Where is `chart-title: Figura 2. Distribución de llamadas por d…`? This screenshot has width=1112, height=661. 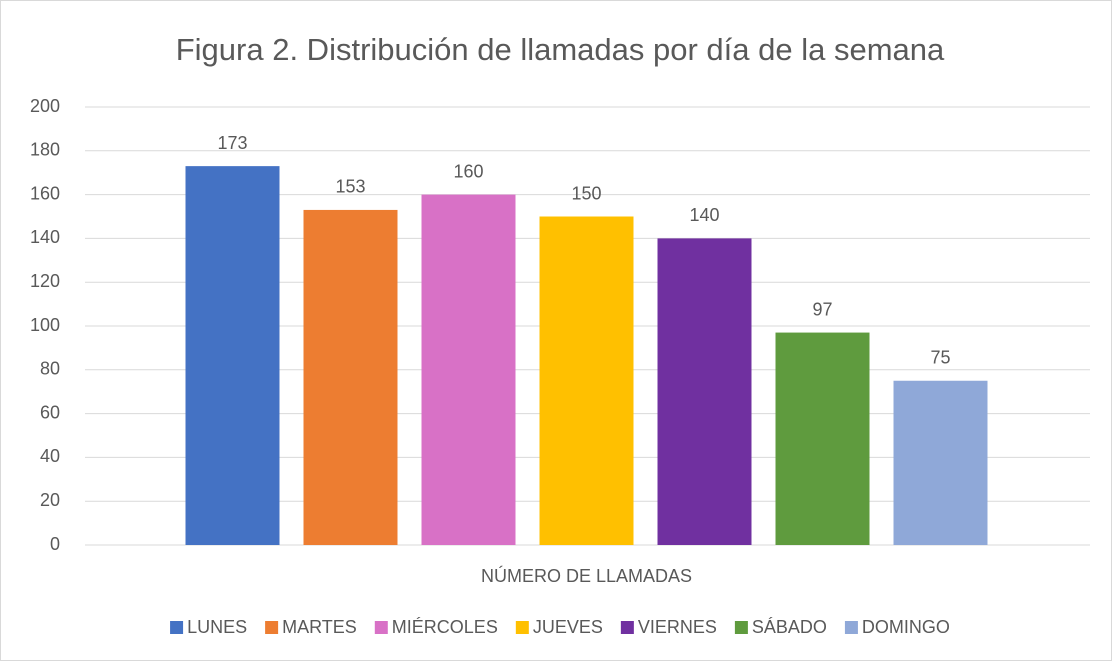
chart-title: Figura 2. Distribución de llamadas por d… is located at coordinates (560, 49).